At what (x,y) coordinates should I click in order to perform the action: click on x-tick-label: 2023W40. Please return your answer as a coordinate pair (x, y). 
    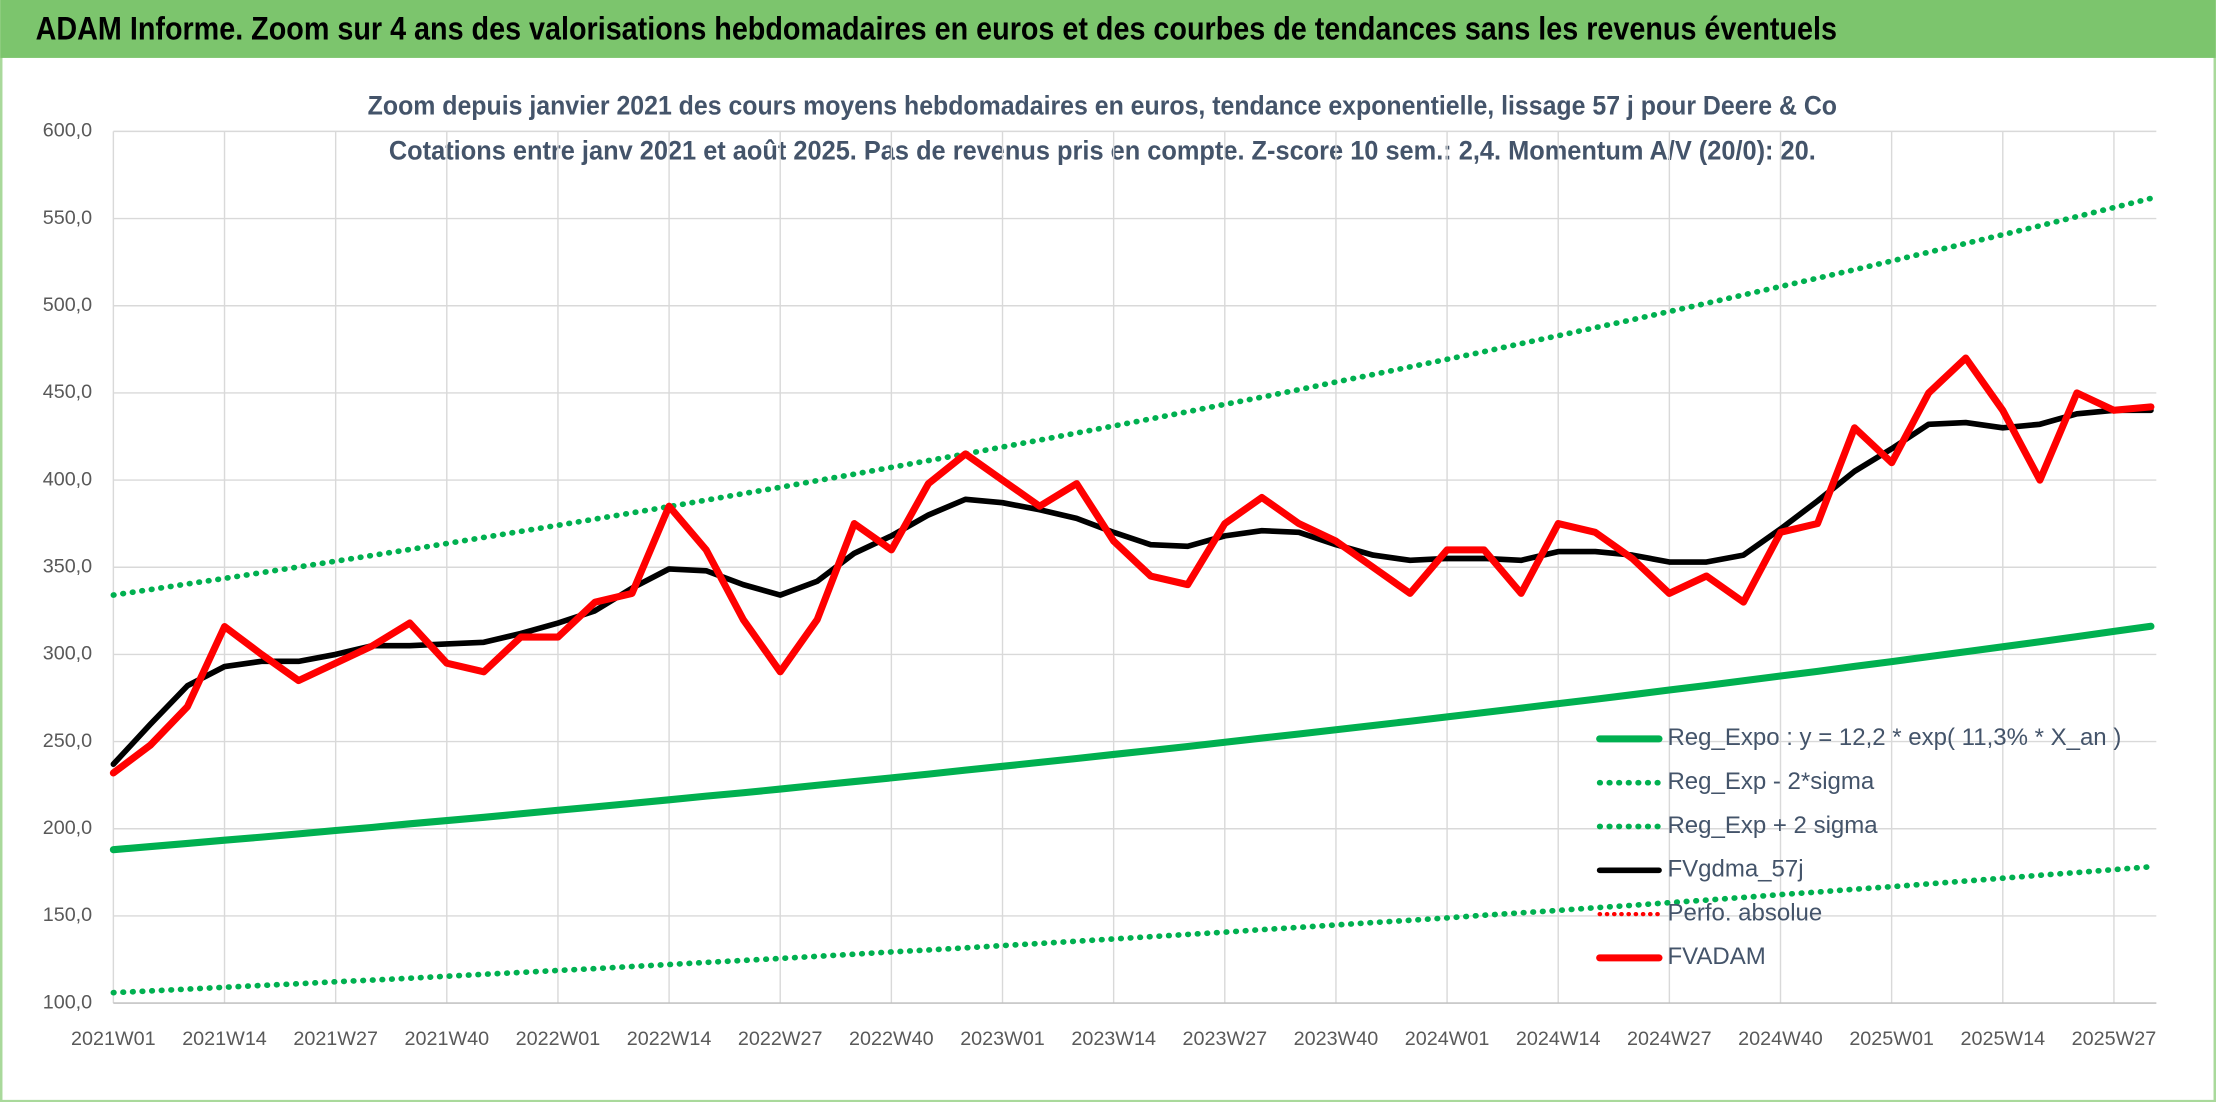
    Looking at the image, I should click on (1336, 1039).